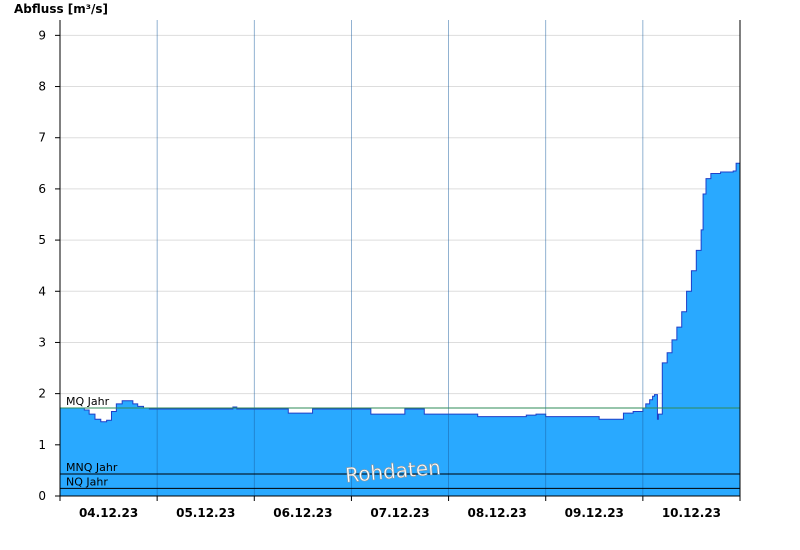 The image size is (800, 550). I want to click on y-tick-label-9: 9, so click(42, 35).